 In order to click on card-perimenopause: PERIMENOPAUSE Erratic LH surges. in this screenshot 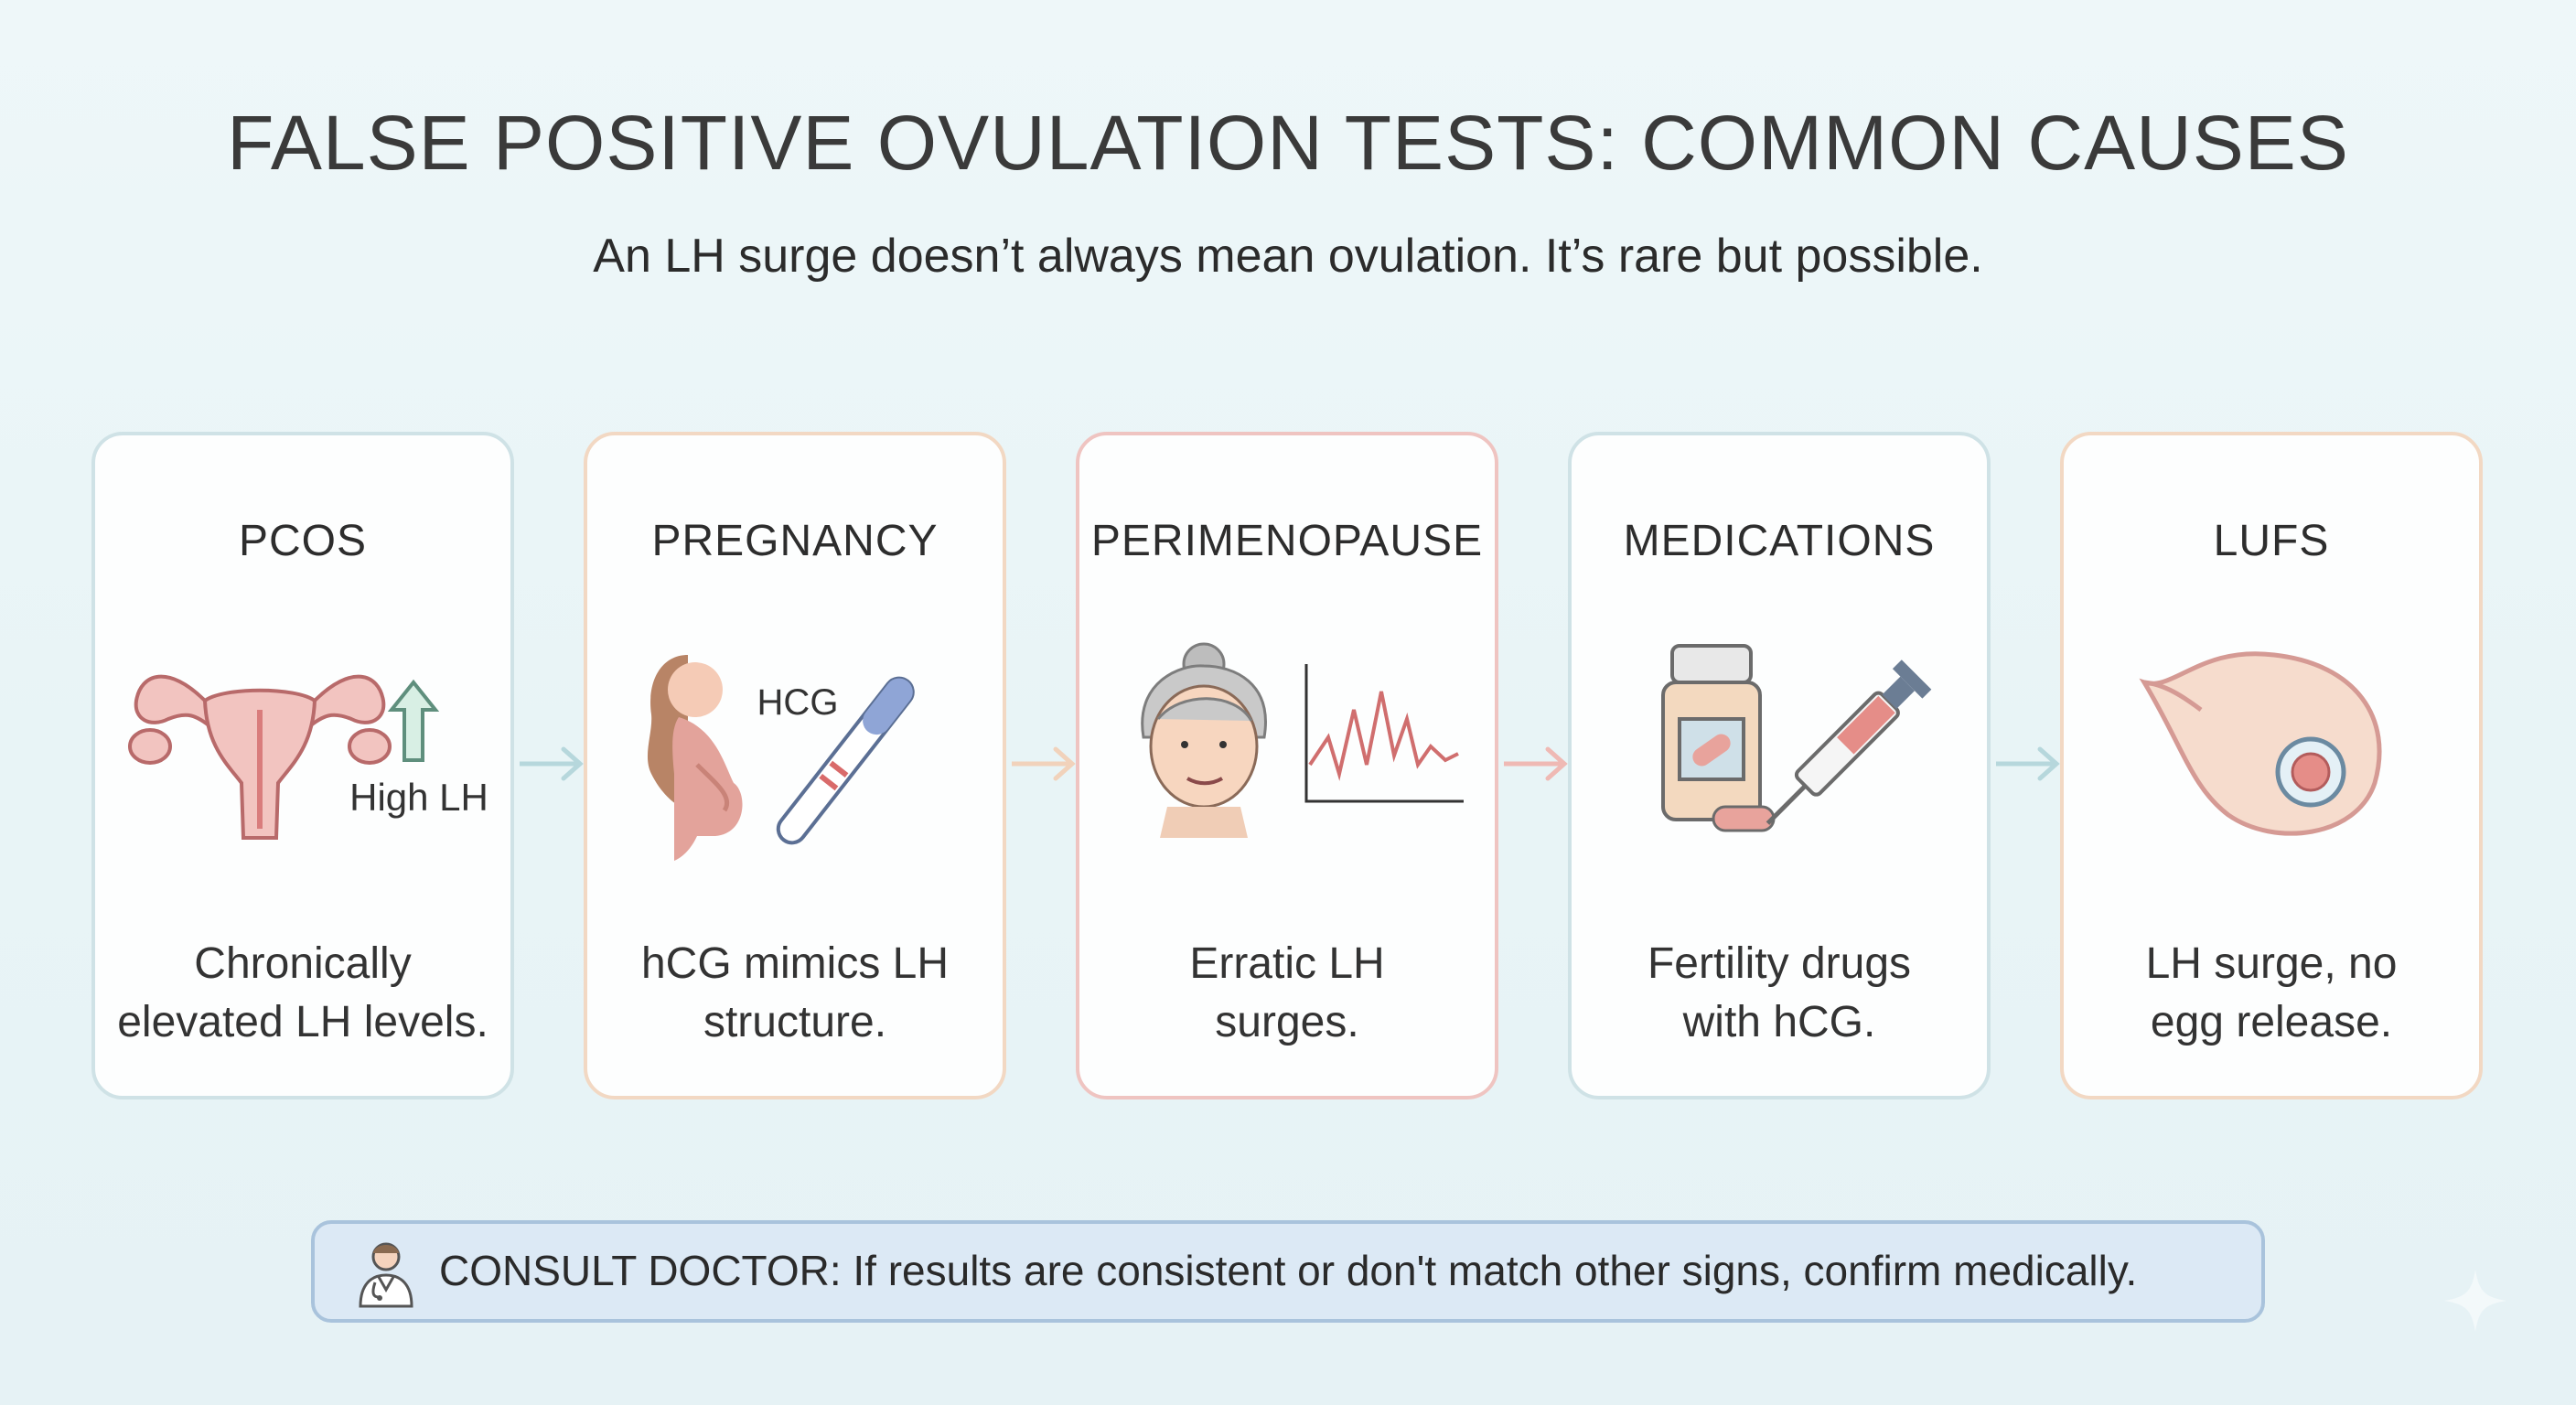, I will do `click(1287, 765)`.